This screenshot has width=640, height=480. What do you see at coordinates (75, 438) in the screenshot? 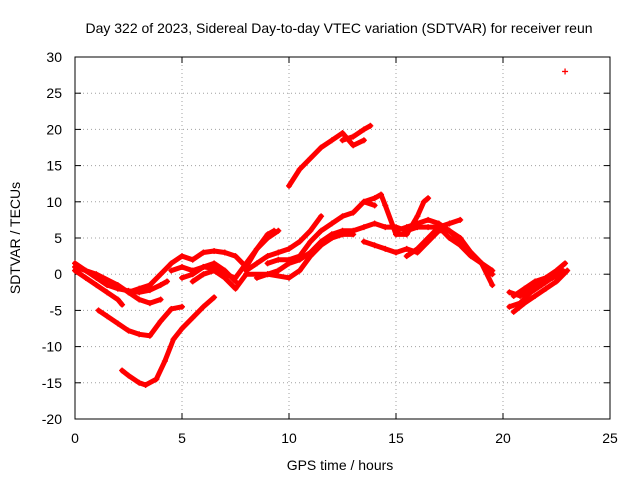
I see `x-tick-label: 0` at bounding box center [75, 438].